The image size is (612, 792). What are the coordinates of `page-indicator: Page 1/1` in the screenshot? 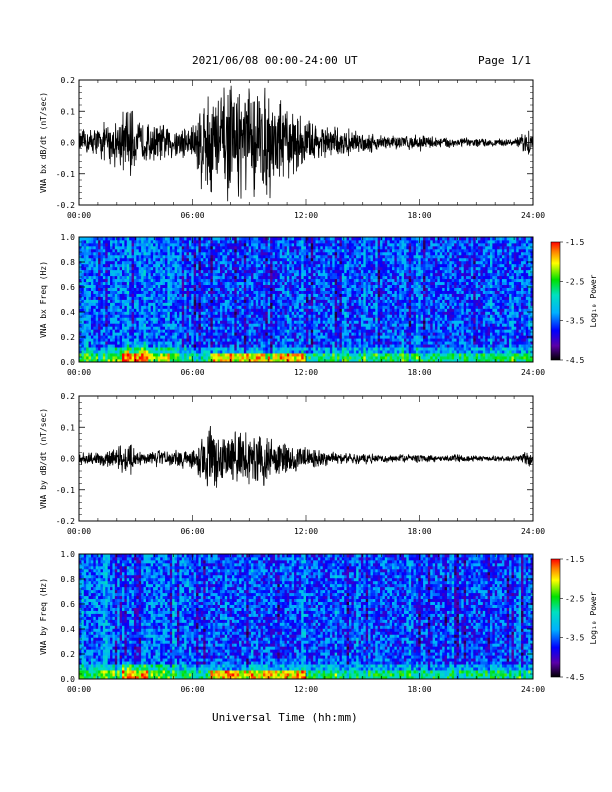 It's located at (504, 60).